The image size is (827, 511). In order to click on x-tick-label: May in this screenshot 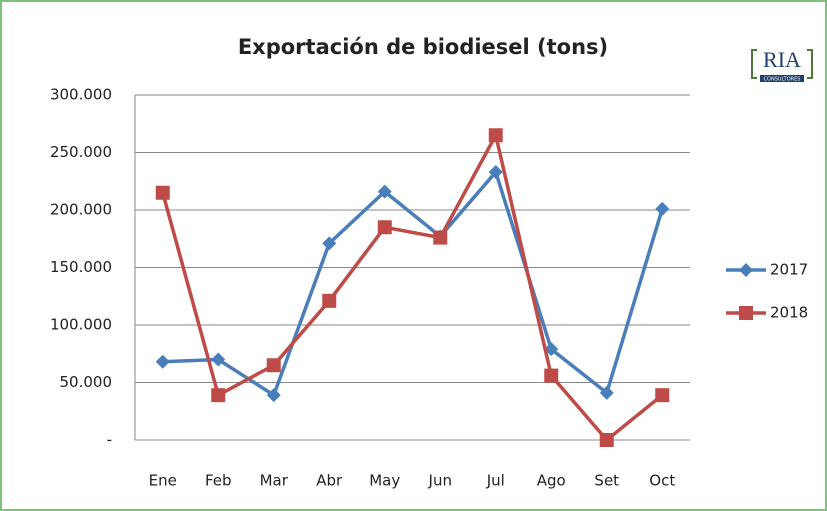, I will do `click(384, 481)`.